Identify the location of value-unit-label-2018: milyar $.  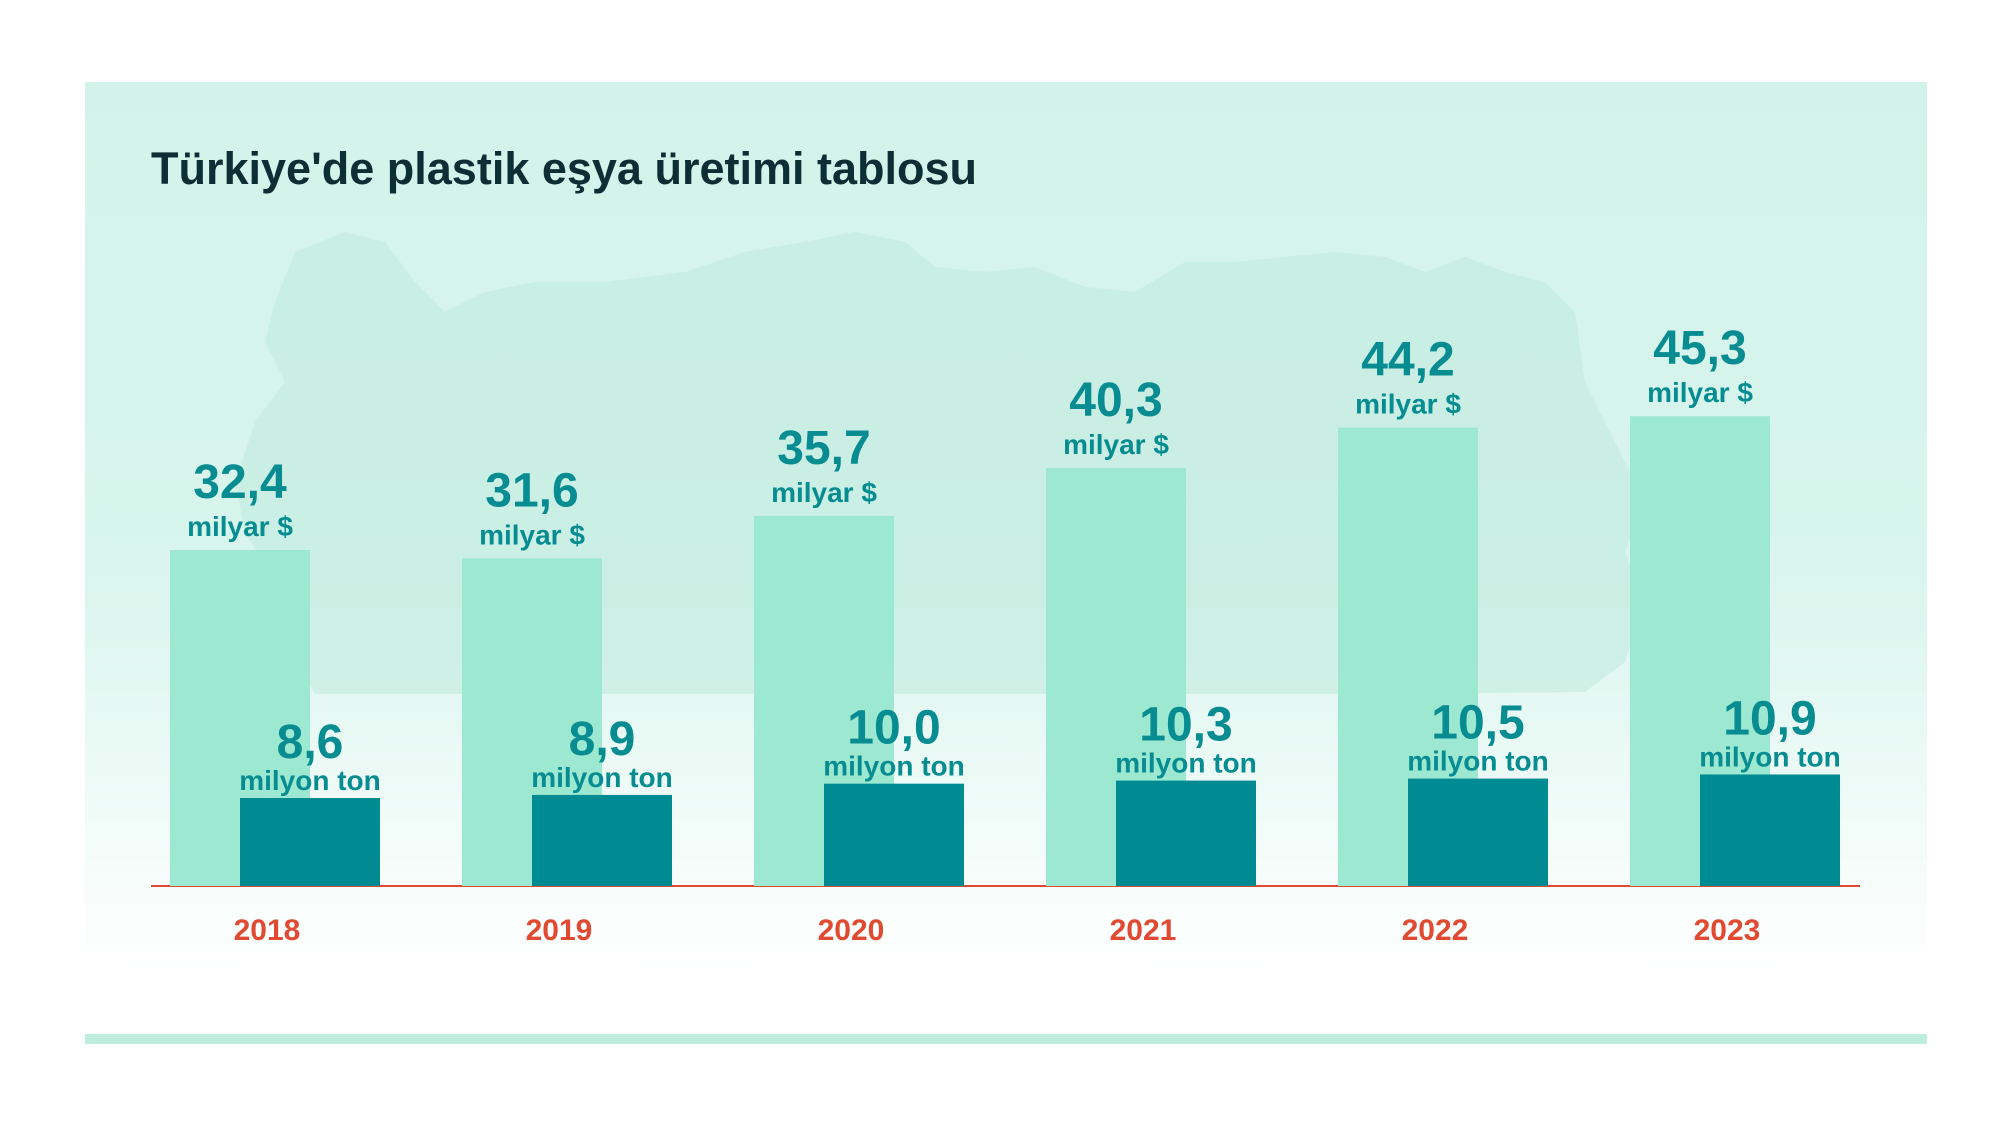
(240, 526).